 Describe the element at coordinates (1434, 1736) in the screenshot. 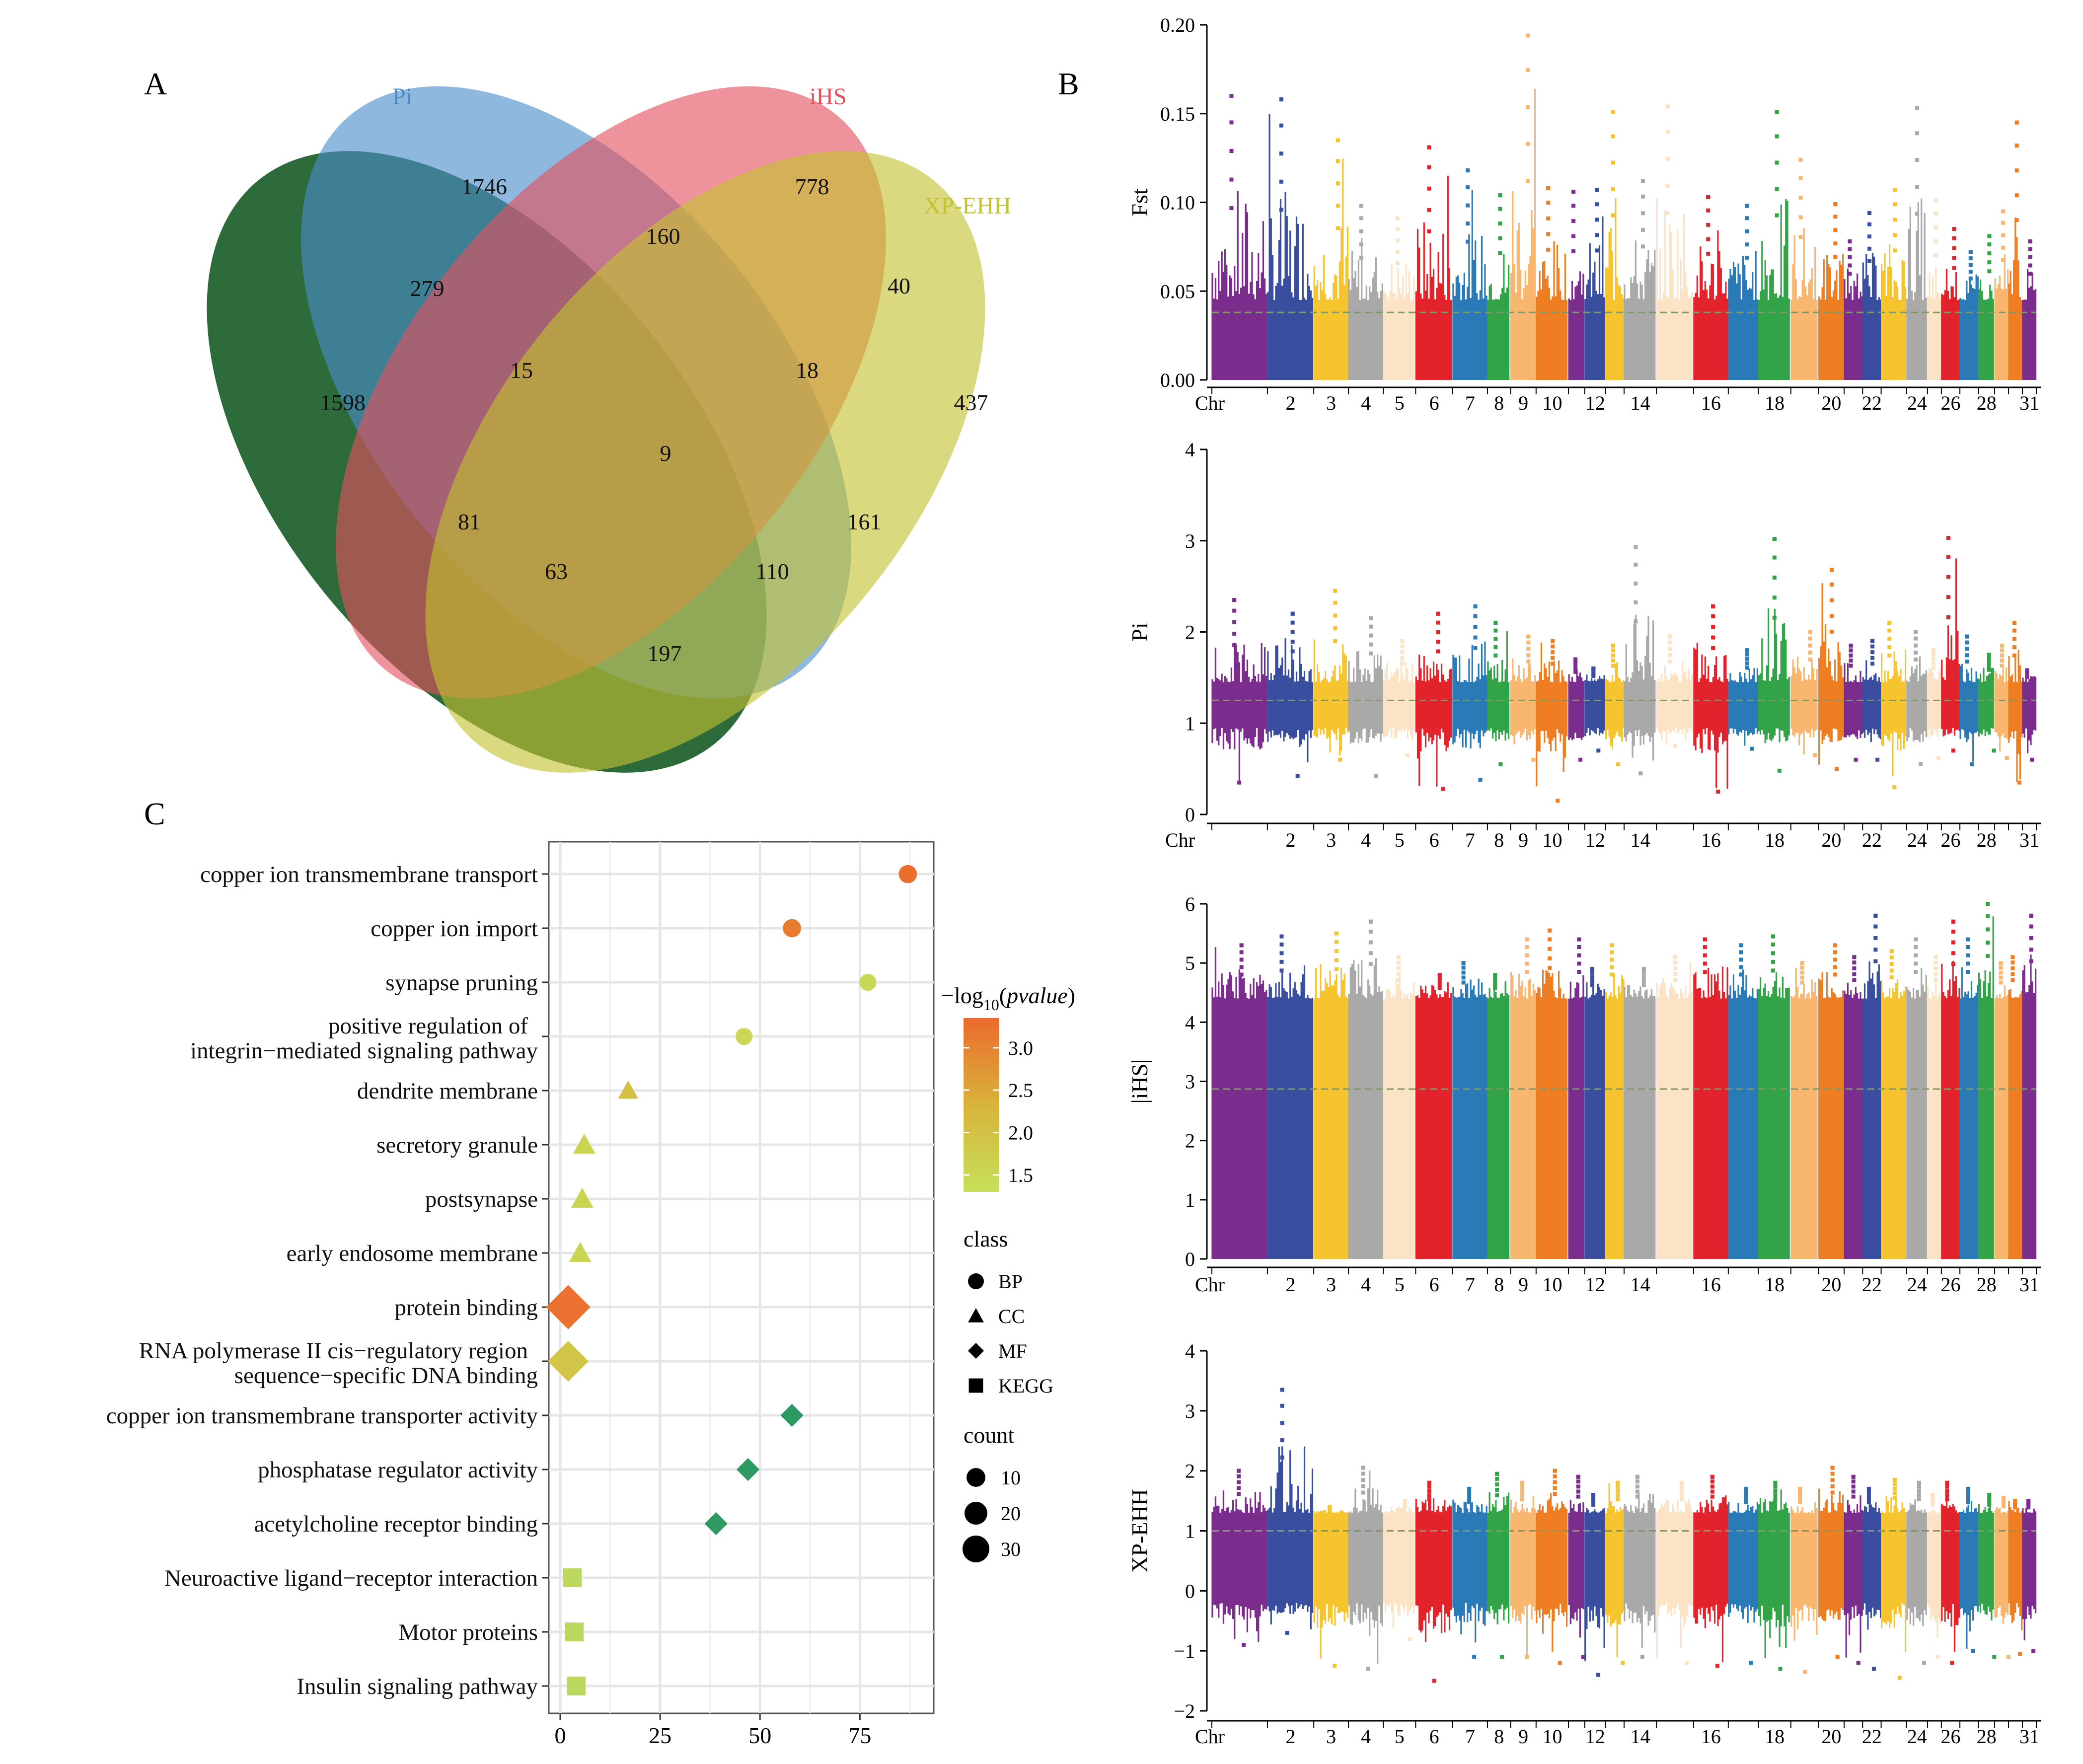

I see `x-tick-label: 6` at that location.